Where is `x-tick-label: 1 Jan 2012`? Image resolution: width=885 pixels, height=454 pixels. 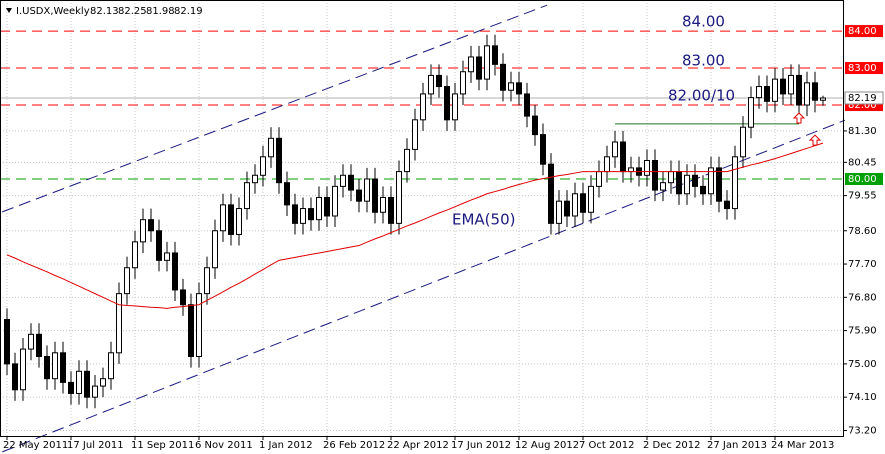
x-tick-label: 1 Jan 2012 is located at coordinates (286, 445).